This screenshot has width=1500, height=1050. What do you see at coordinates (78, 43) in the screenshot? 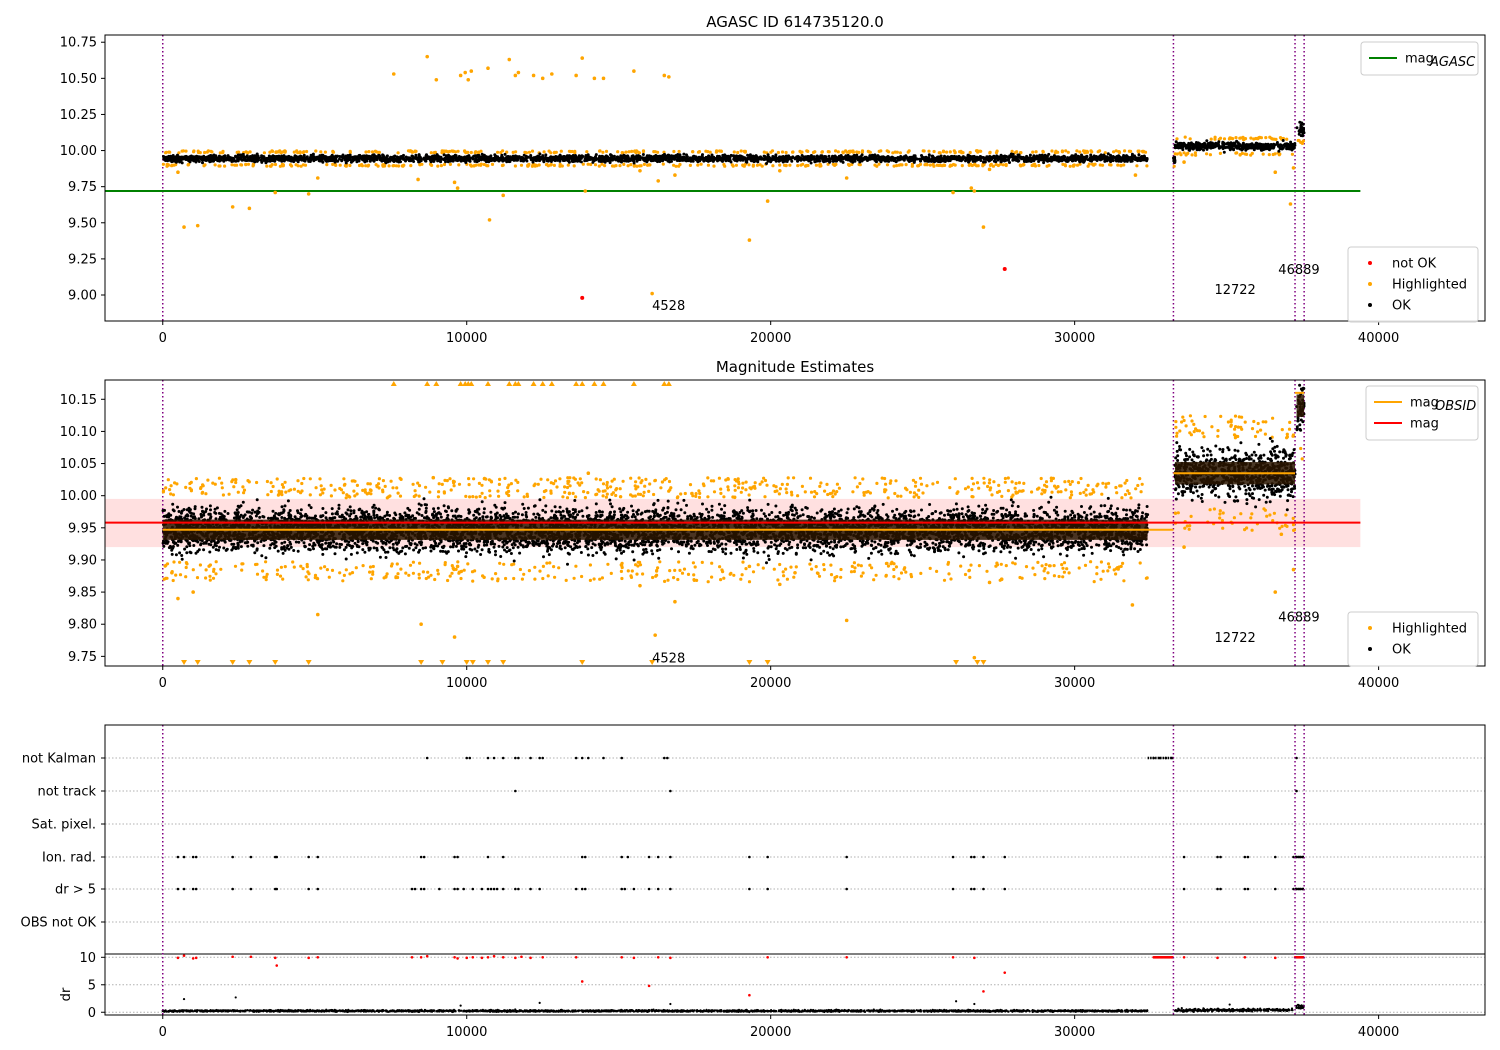
I see `y-tick-label: 10.75` at bounding box center [78, 43].